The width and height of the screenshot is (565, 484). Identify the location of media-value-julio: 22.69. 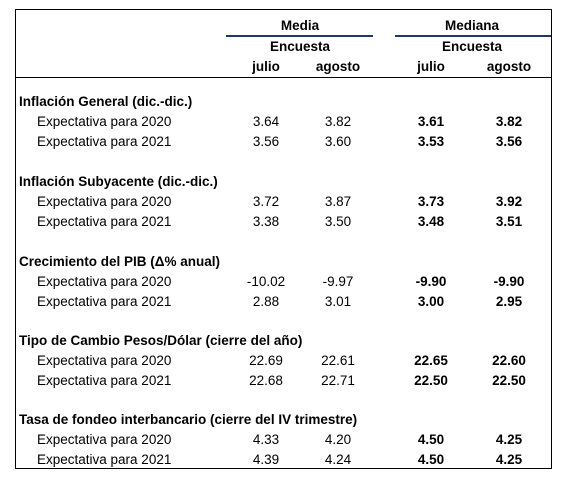
(266, 360).